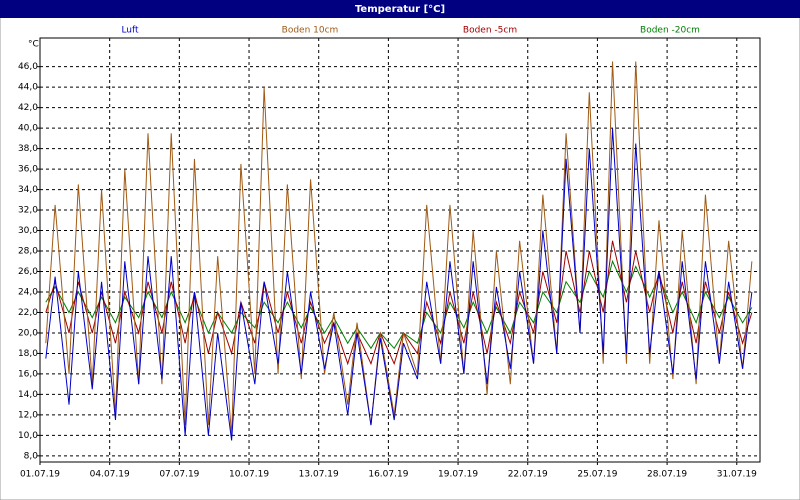 This screenshot has width=800, height=500. Describe the element at coordinates (667, 475) in the screenshot. I see `x-tick-label: 28.07.19` at that location.